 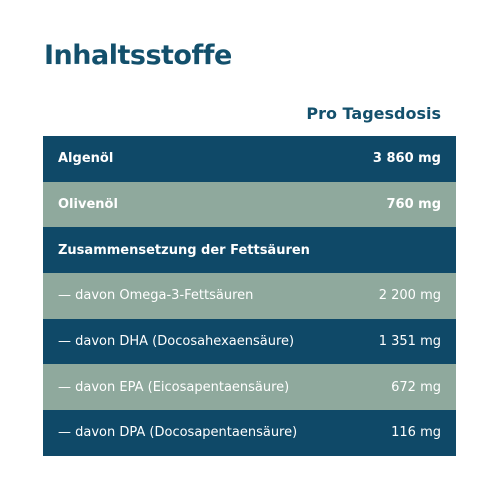 I want to click on row-value: 760 mg, so click(x=413, y=205).